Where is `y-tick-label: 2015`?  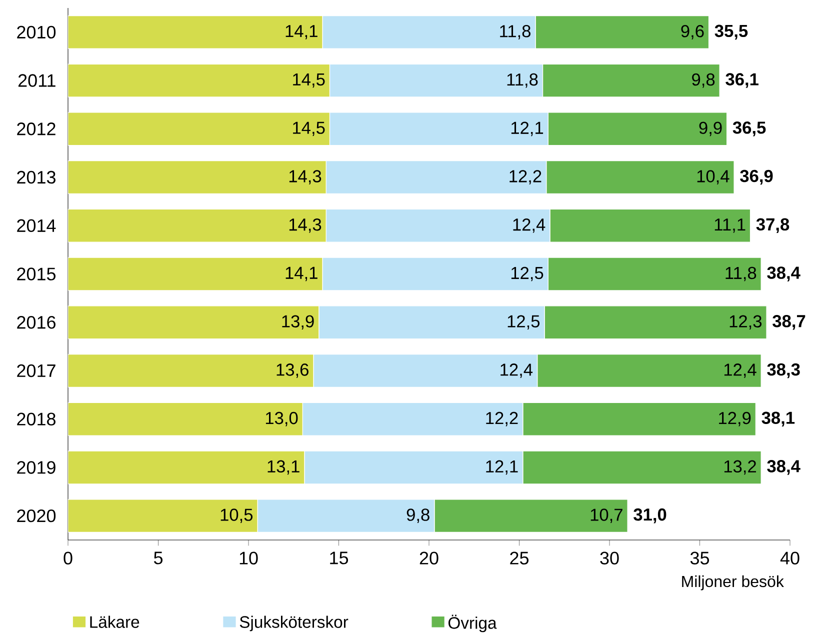
y-tick-label: 2015 is located at coordinates (36, 274).